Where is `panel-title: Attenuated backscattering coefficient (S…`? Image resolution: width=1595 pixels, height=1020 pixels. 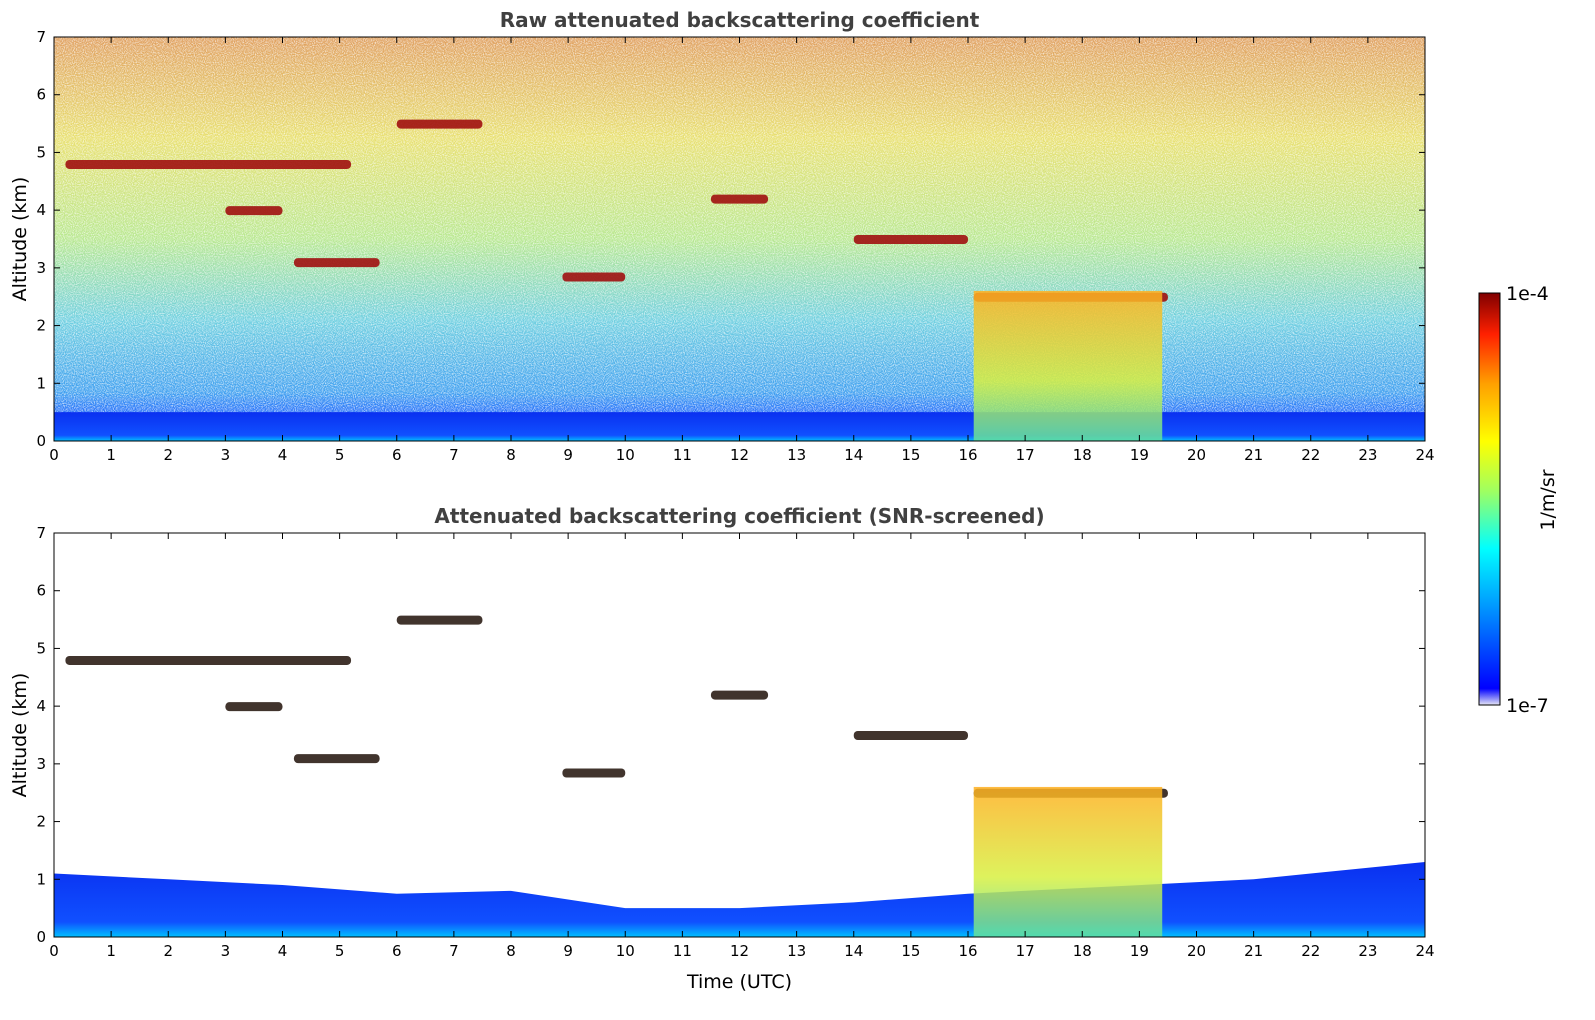
panel-title: Attenuated backscattering coefficient (S… is located at coordinates (739, 516).